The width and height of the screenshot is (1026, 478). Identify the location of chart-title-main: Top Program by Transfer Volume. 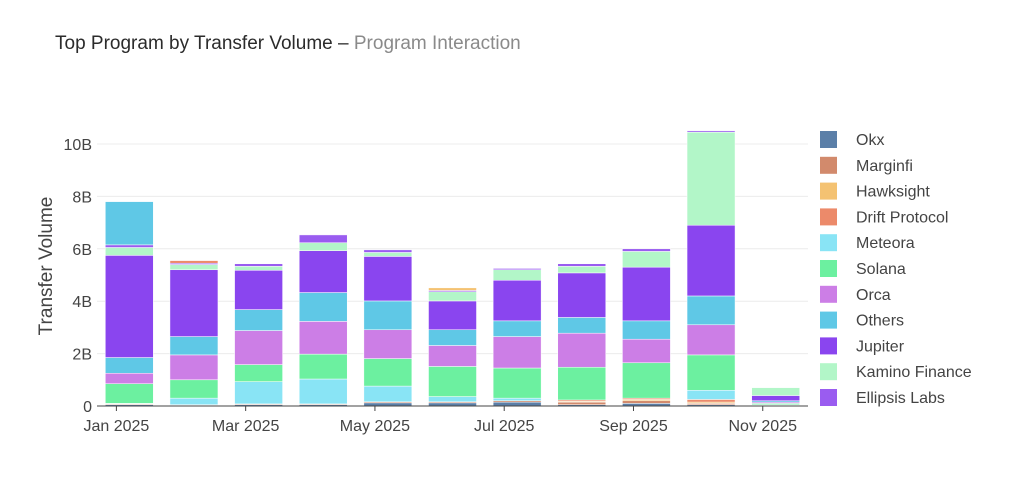
(194, 43).